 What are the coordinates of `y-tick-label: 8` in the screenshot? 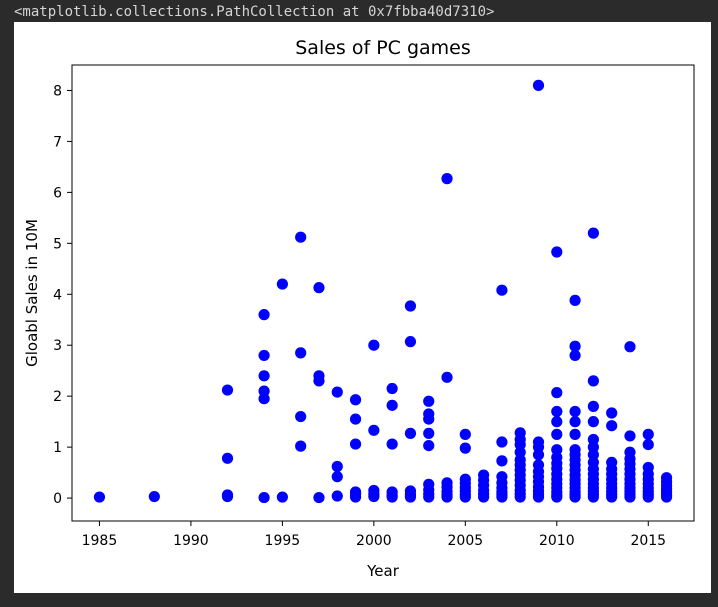 It's located at (57, 91).